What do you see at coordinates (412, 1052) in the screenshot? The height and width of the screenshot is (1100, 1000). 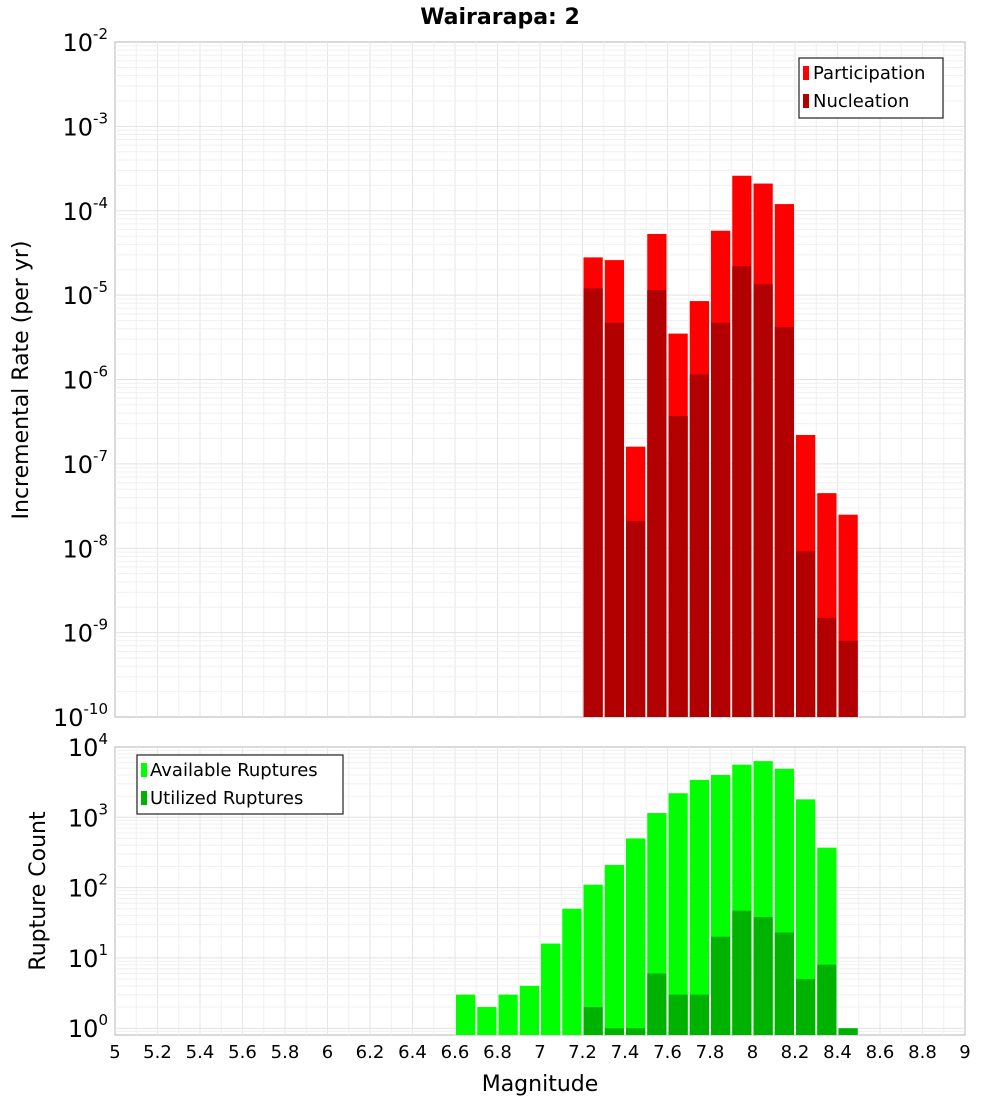 I see `x-tick-label: 6.4` at bounding box center [412, 1052].